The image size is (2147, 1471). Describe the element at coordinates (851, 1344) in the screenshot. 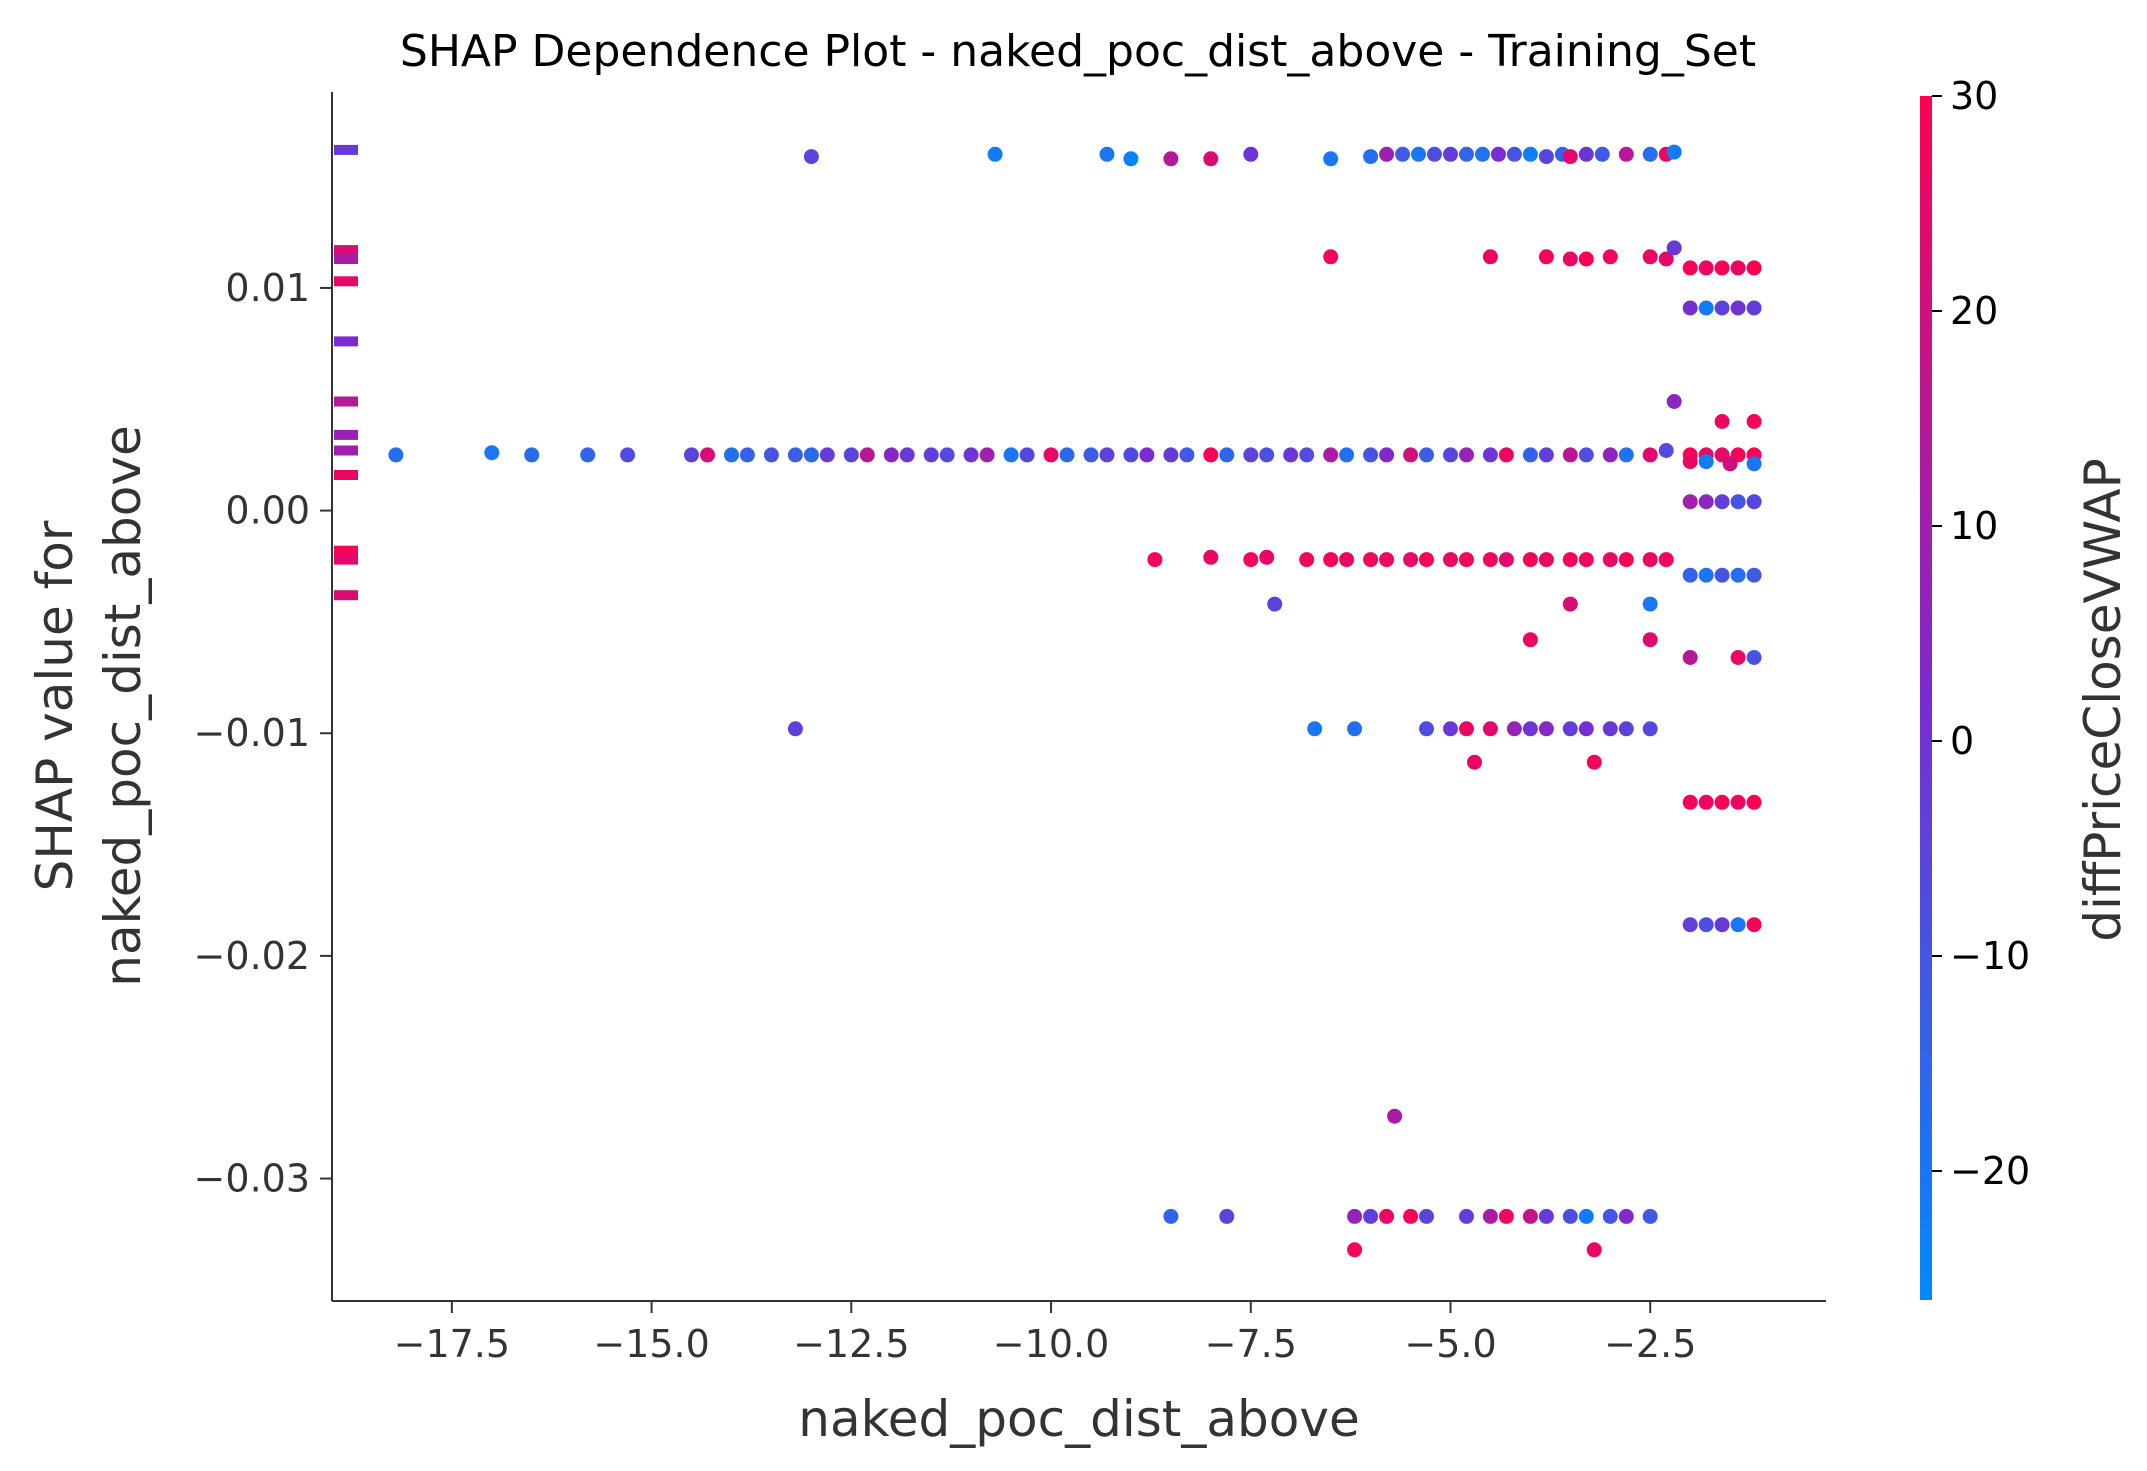

I see `x-tick-label: −12.5` at that location.